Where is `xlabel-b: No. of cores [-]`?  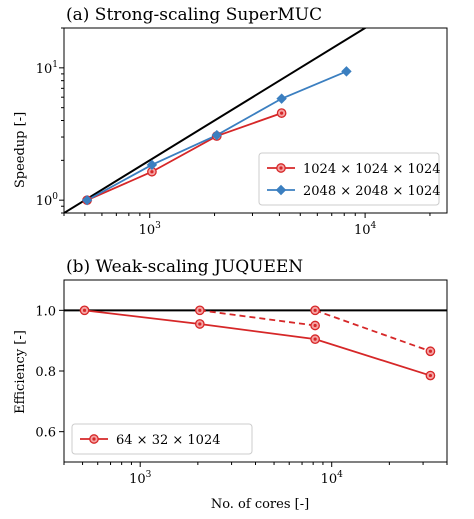
xlabel-b: No. of cores [-] is located at coordinates (260, 504).